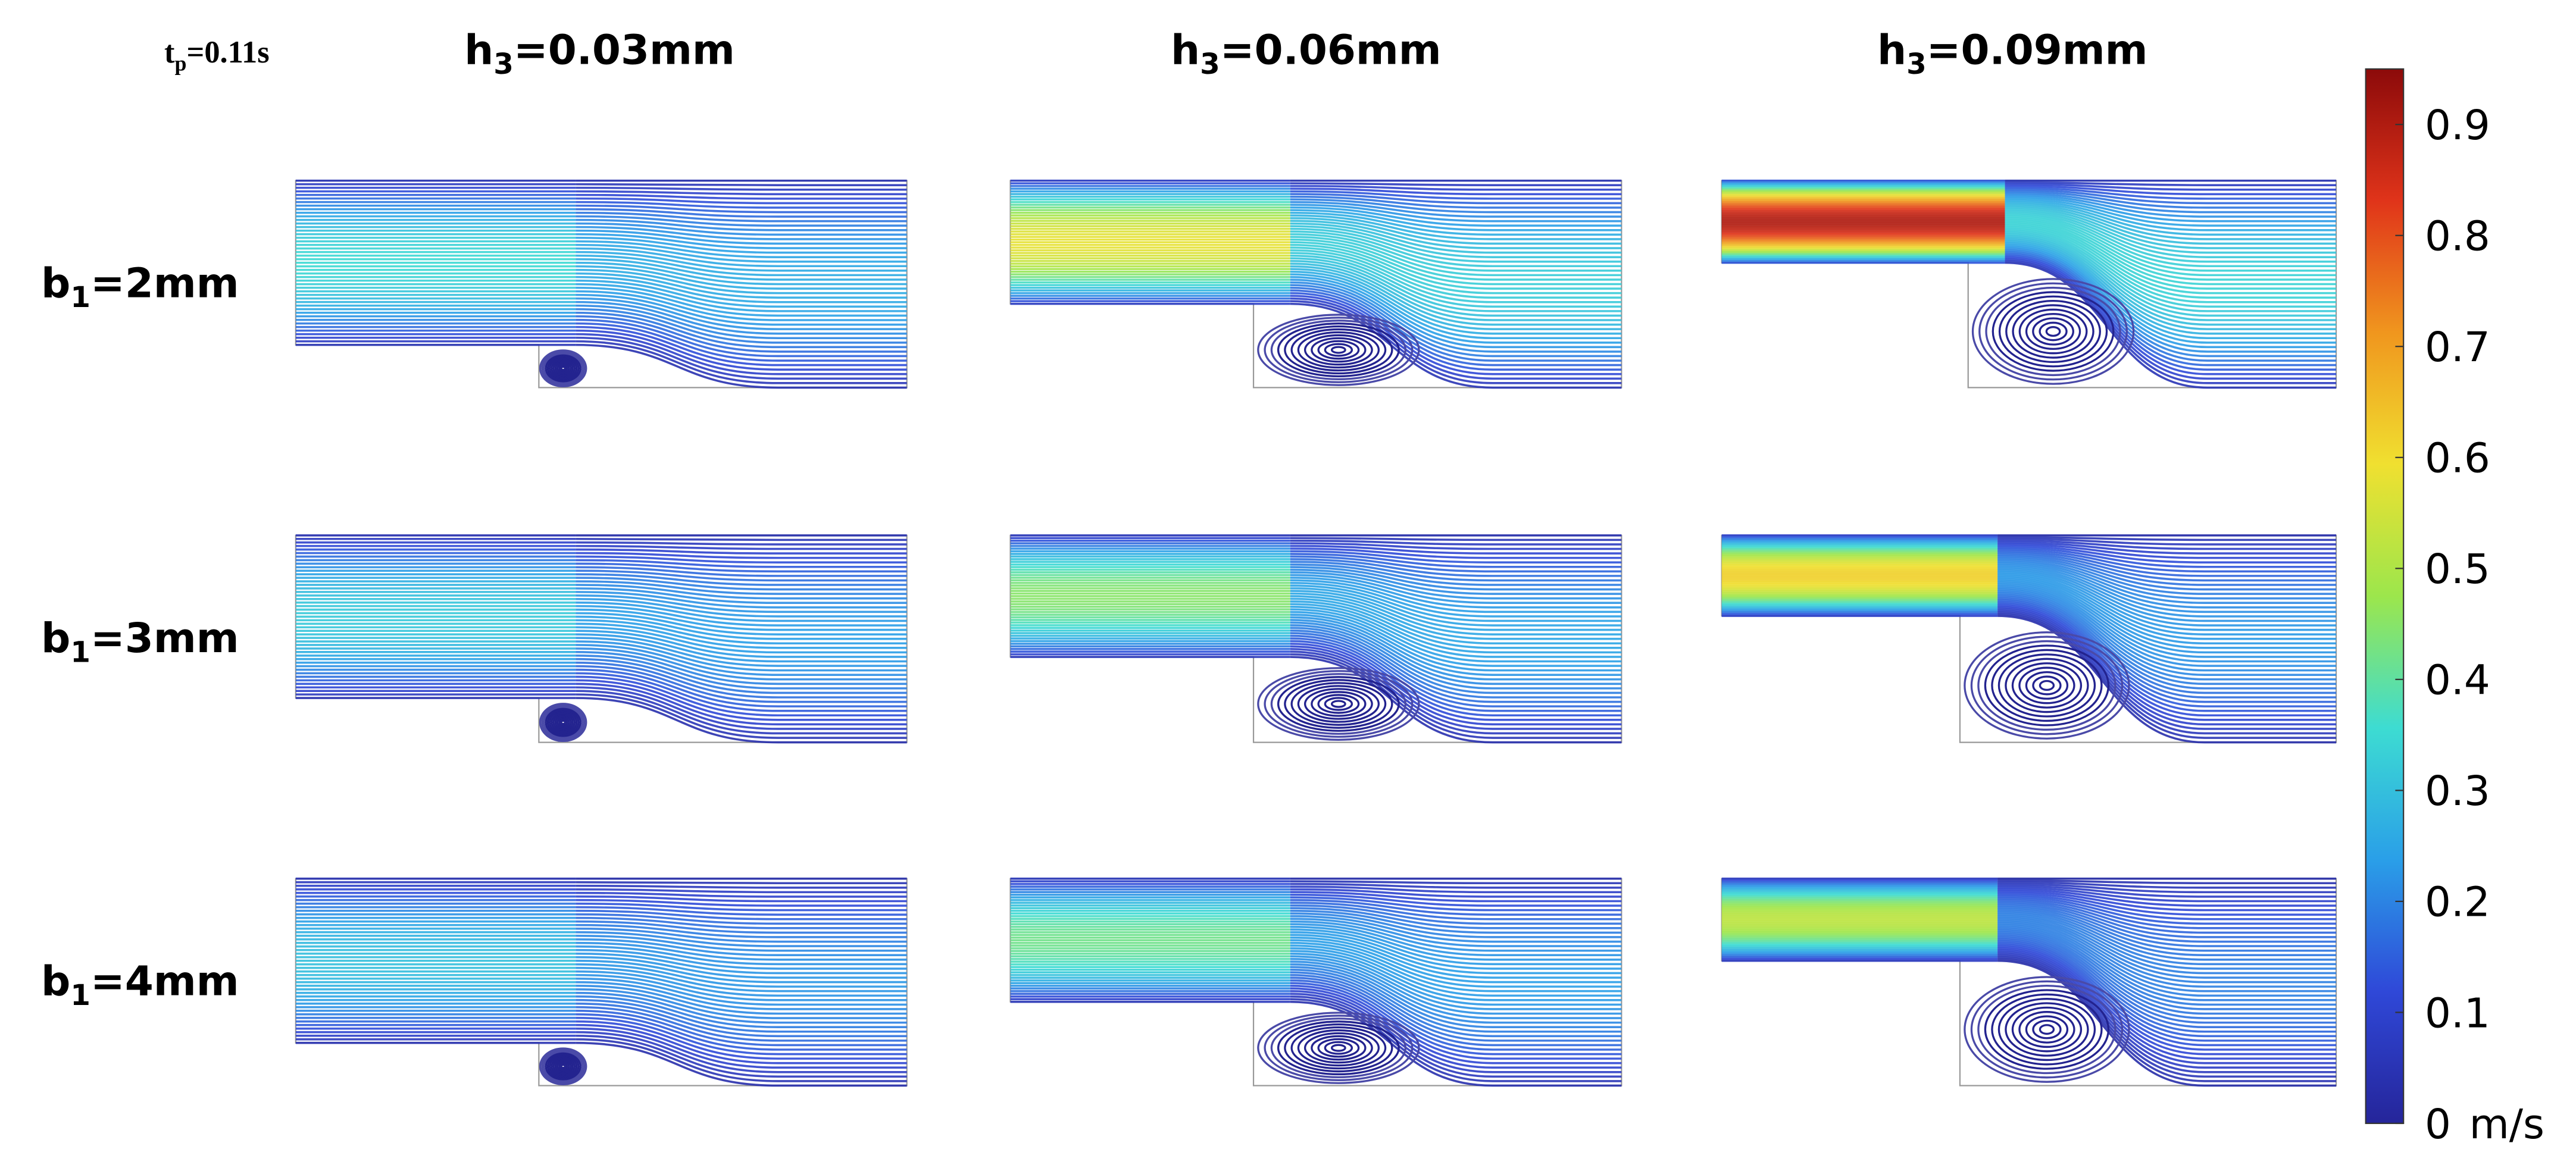 The height and width of the screenshot is (1171, 2576). Describe the element at coordinates (1916, 64) in the screenshot. I see `subscript: 3` at that location.